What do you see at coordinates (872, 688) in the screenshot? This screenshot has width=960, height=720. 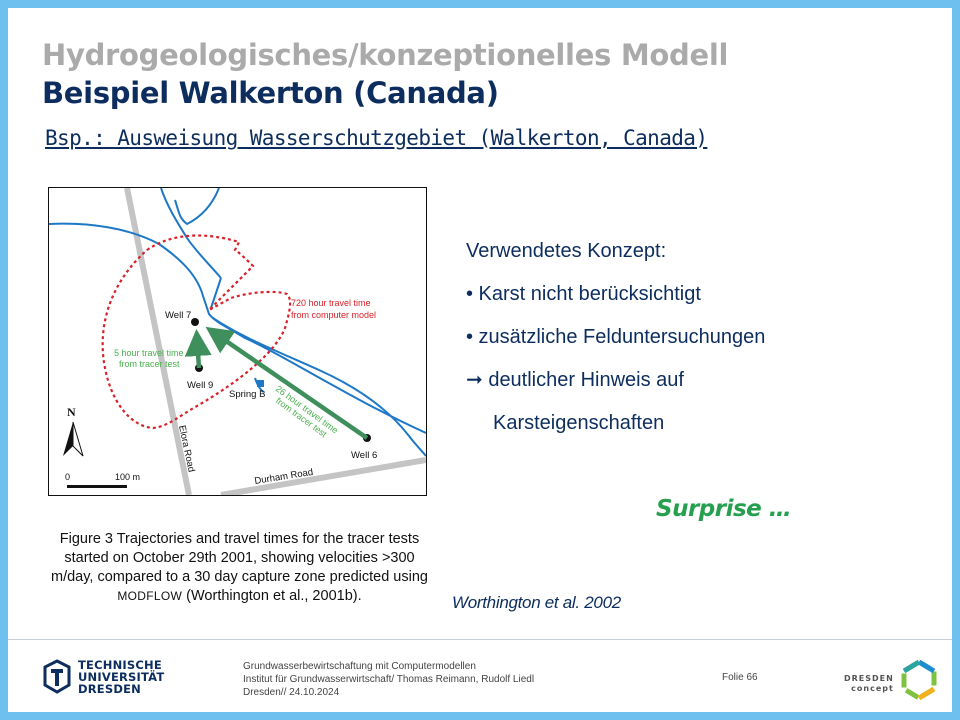 I see `dc-line-2: concept` at bounding box center [872, 688].